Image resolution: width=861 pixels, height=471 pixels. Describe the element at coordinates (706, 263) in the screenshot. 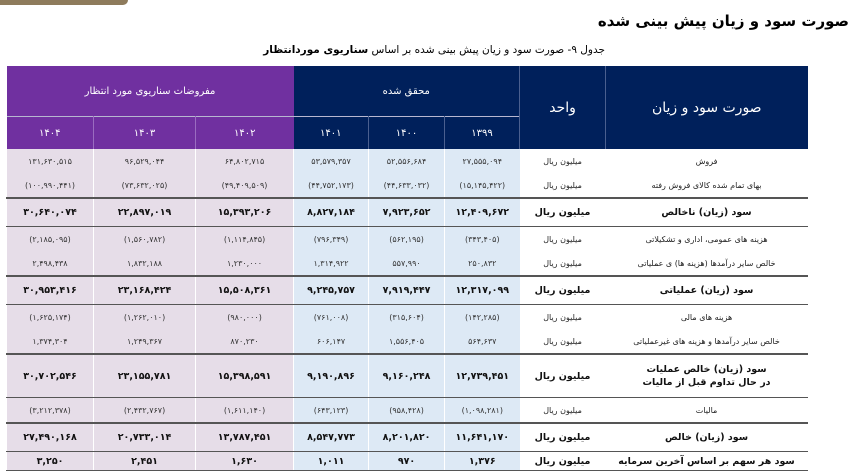

I see `row-label: خالص سایر درآمدها (هزینه ها) ی عملیاتی` at that location.